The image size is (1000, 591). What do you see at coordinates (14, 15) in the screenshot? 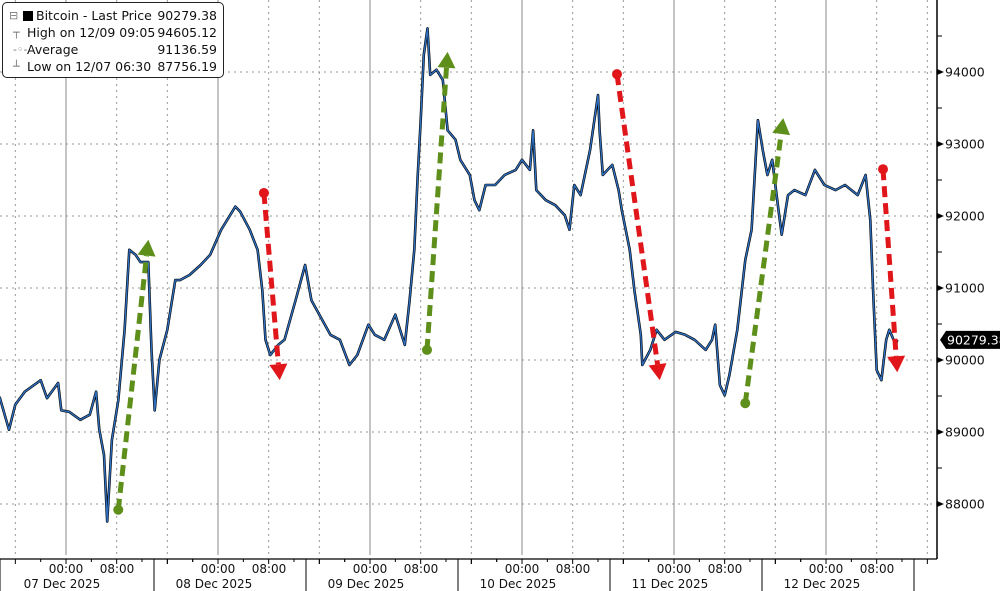
I see `collapse-icon: ⊟` at bounding box center [14, 15].